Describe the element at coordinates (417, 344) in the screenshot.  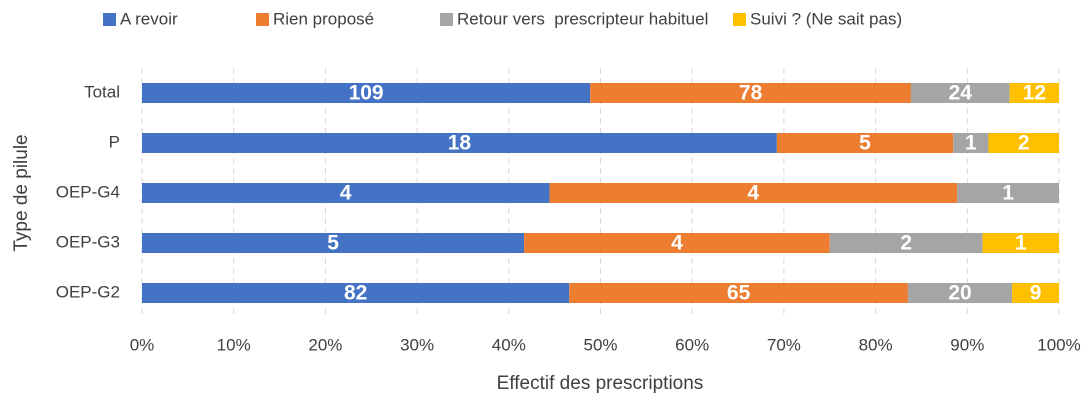
I see `x-tick-label: 30%` at that location.